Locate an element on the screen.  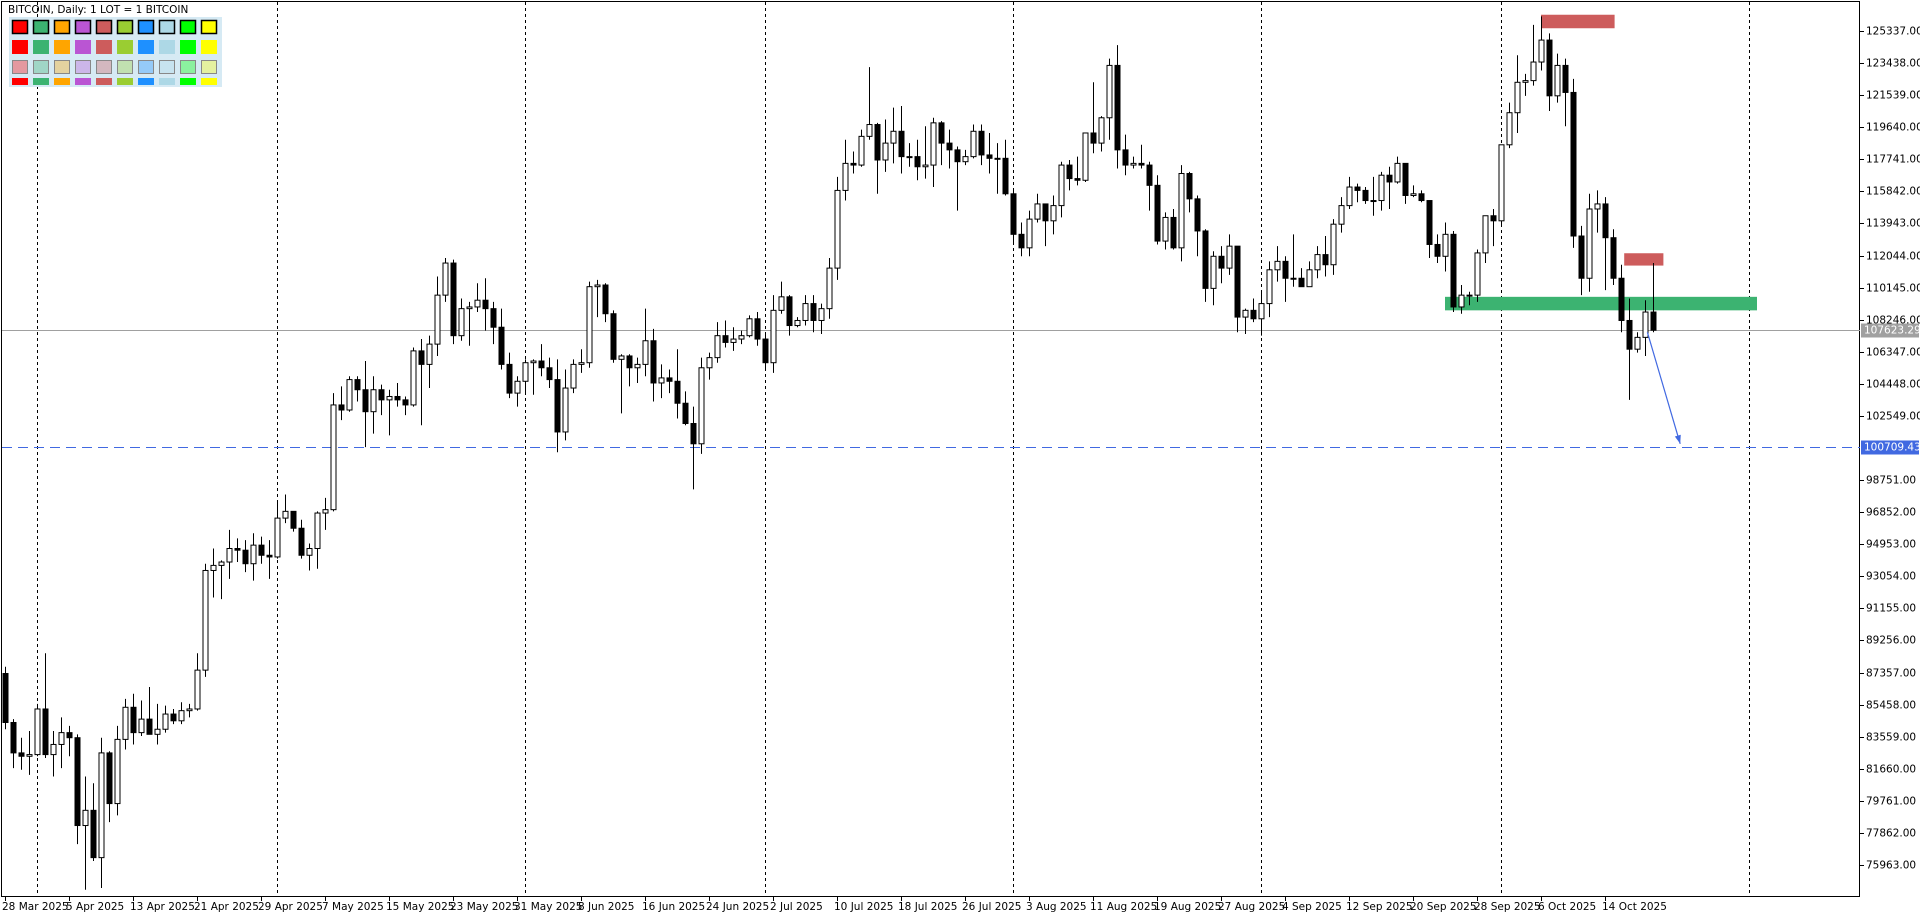
price-label: 107623.29 is located at coordinates (1892, 331).